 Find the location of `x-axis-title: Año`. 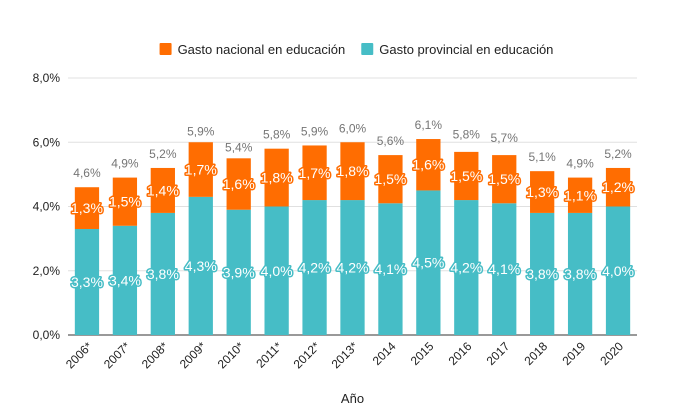

x-axis-title: Año is located at coordinates (352, 398).